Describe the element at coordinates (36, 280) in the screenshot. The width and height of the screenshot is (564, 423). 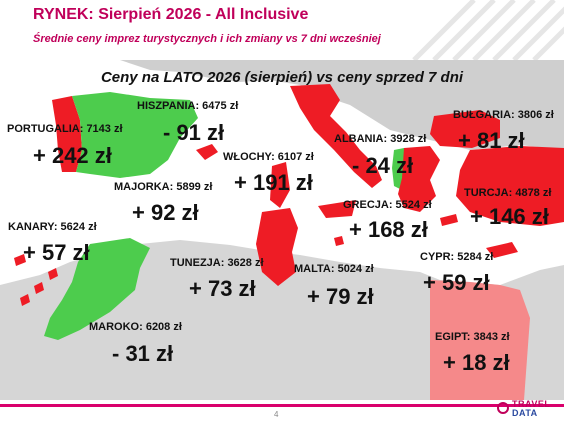
I see `country-kanary` at that location.